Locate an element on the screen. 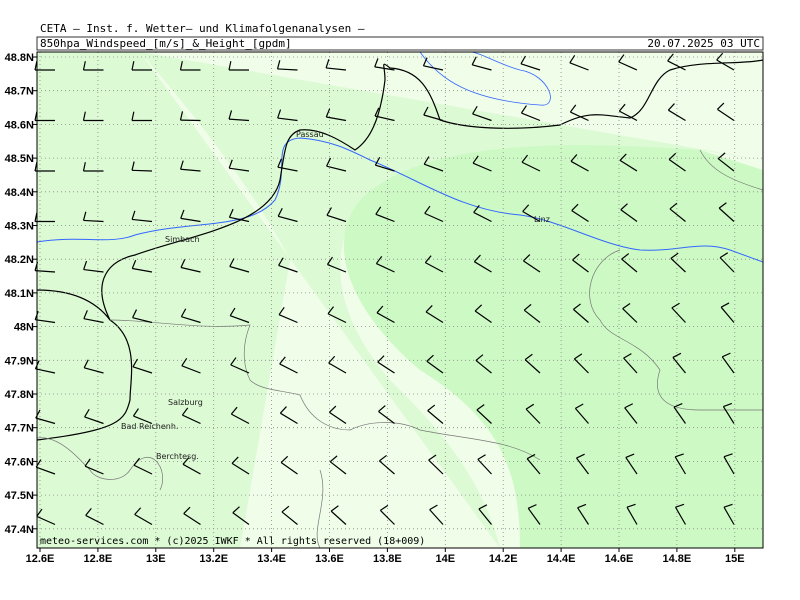  x-axis-label: 13.8E is located at coordinates (387, 559).